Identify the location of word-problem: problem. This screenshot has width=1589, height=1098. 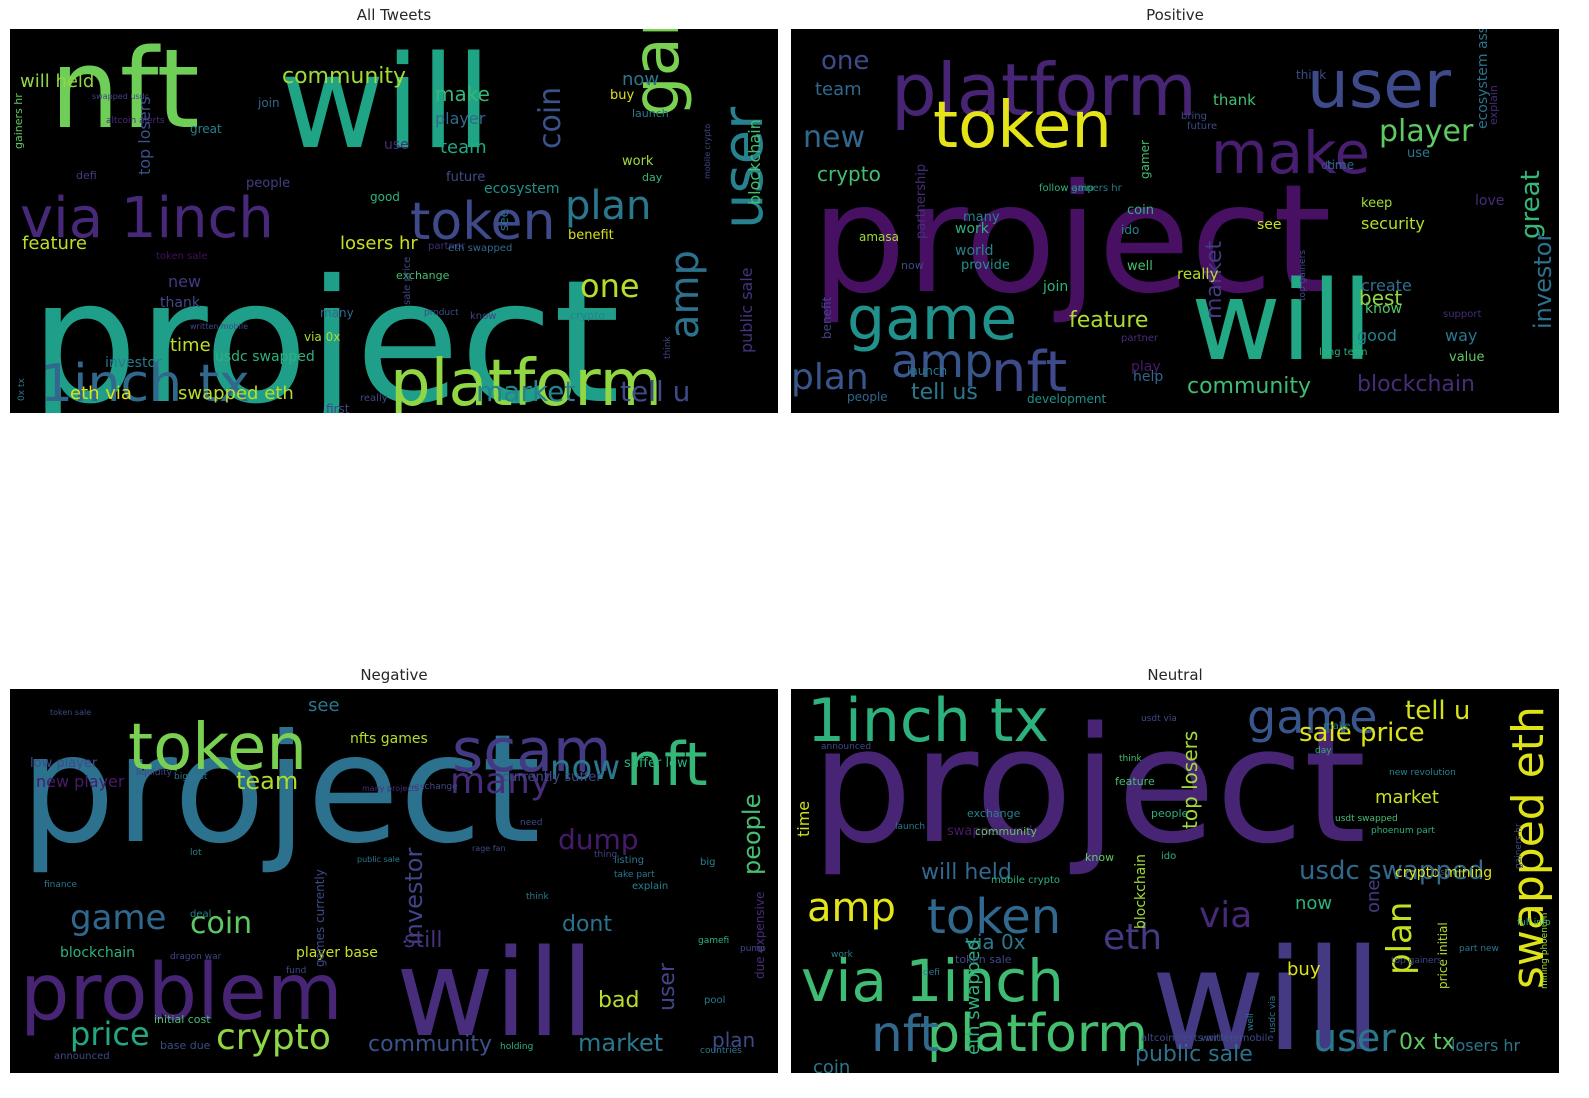
(181, 993).